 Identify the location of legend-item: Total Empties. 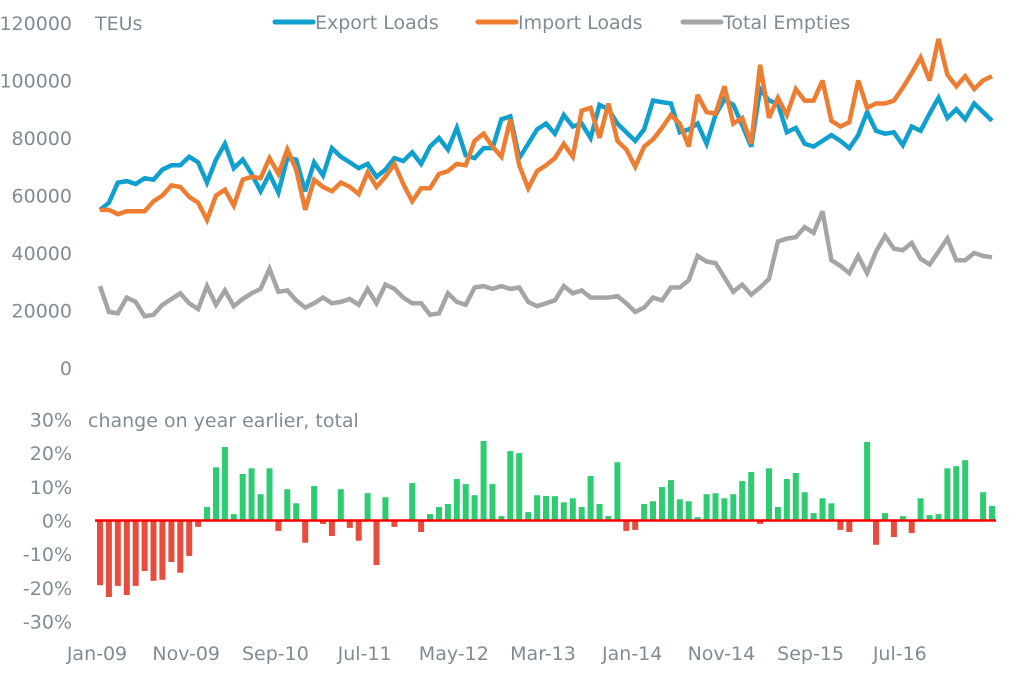
(765, 23).